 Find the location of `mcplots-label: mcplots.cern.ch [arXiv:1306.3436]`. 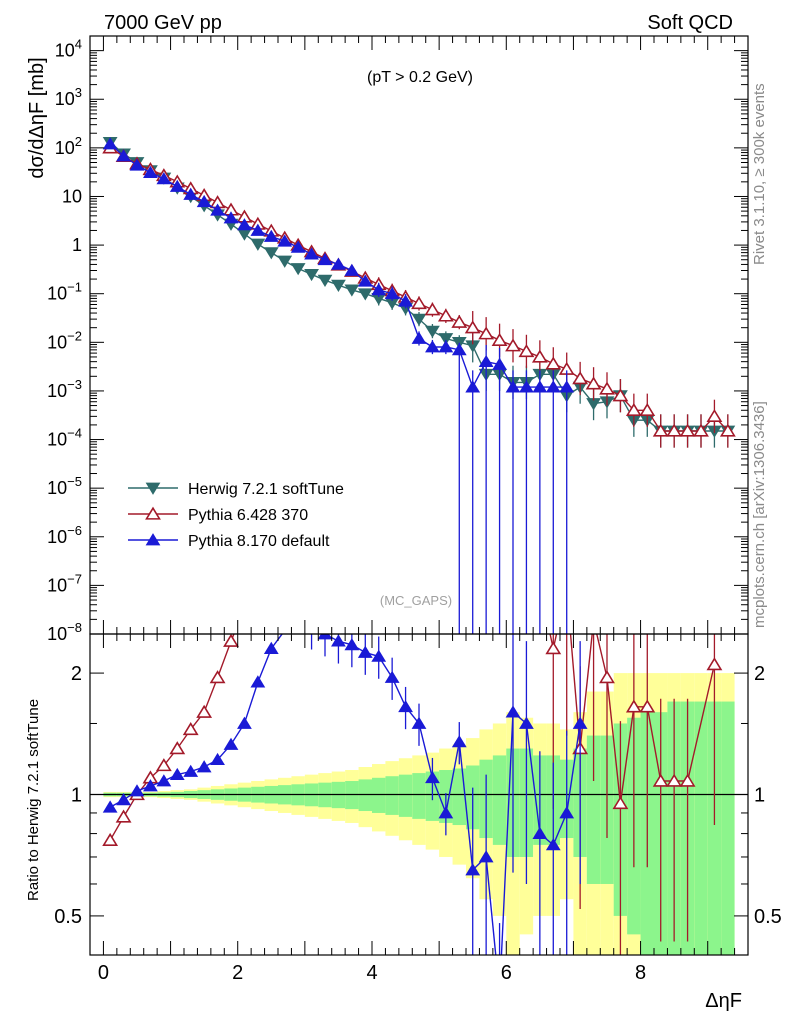

mcplots-label: mcplots.cern.ch [arXiv:1306.3436] is located at coordinates (759, 514).